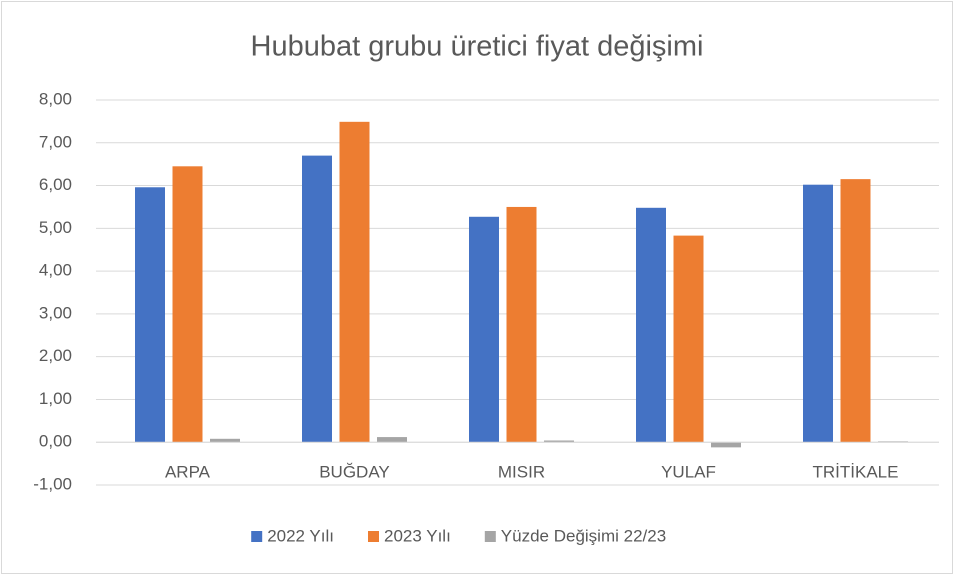  What do you see at coordinates (55, 355) in the screenshot?
I see `y-tick-label: 2,00` at bounding box center [55, 355].